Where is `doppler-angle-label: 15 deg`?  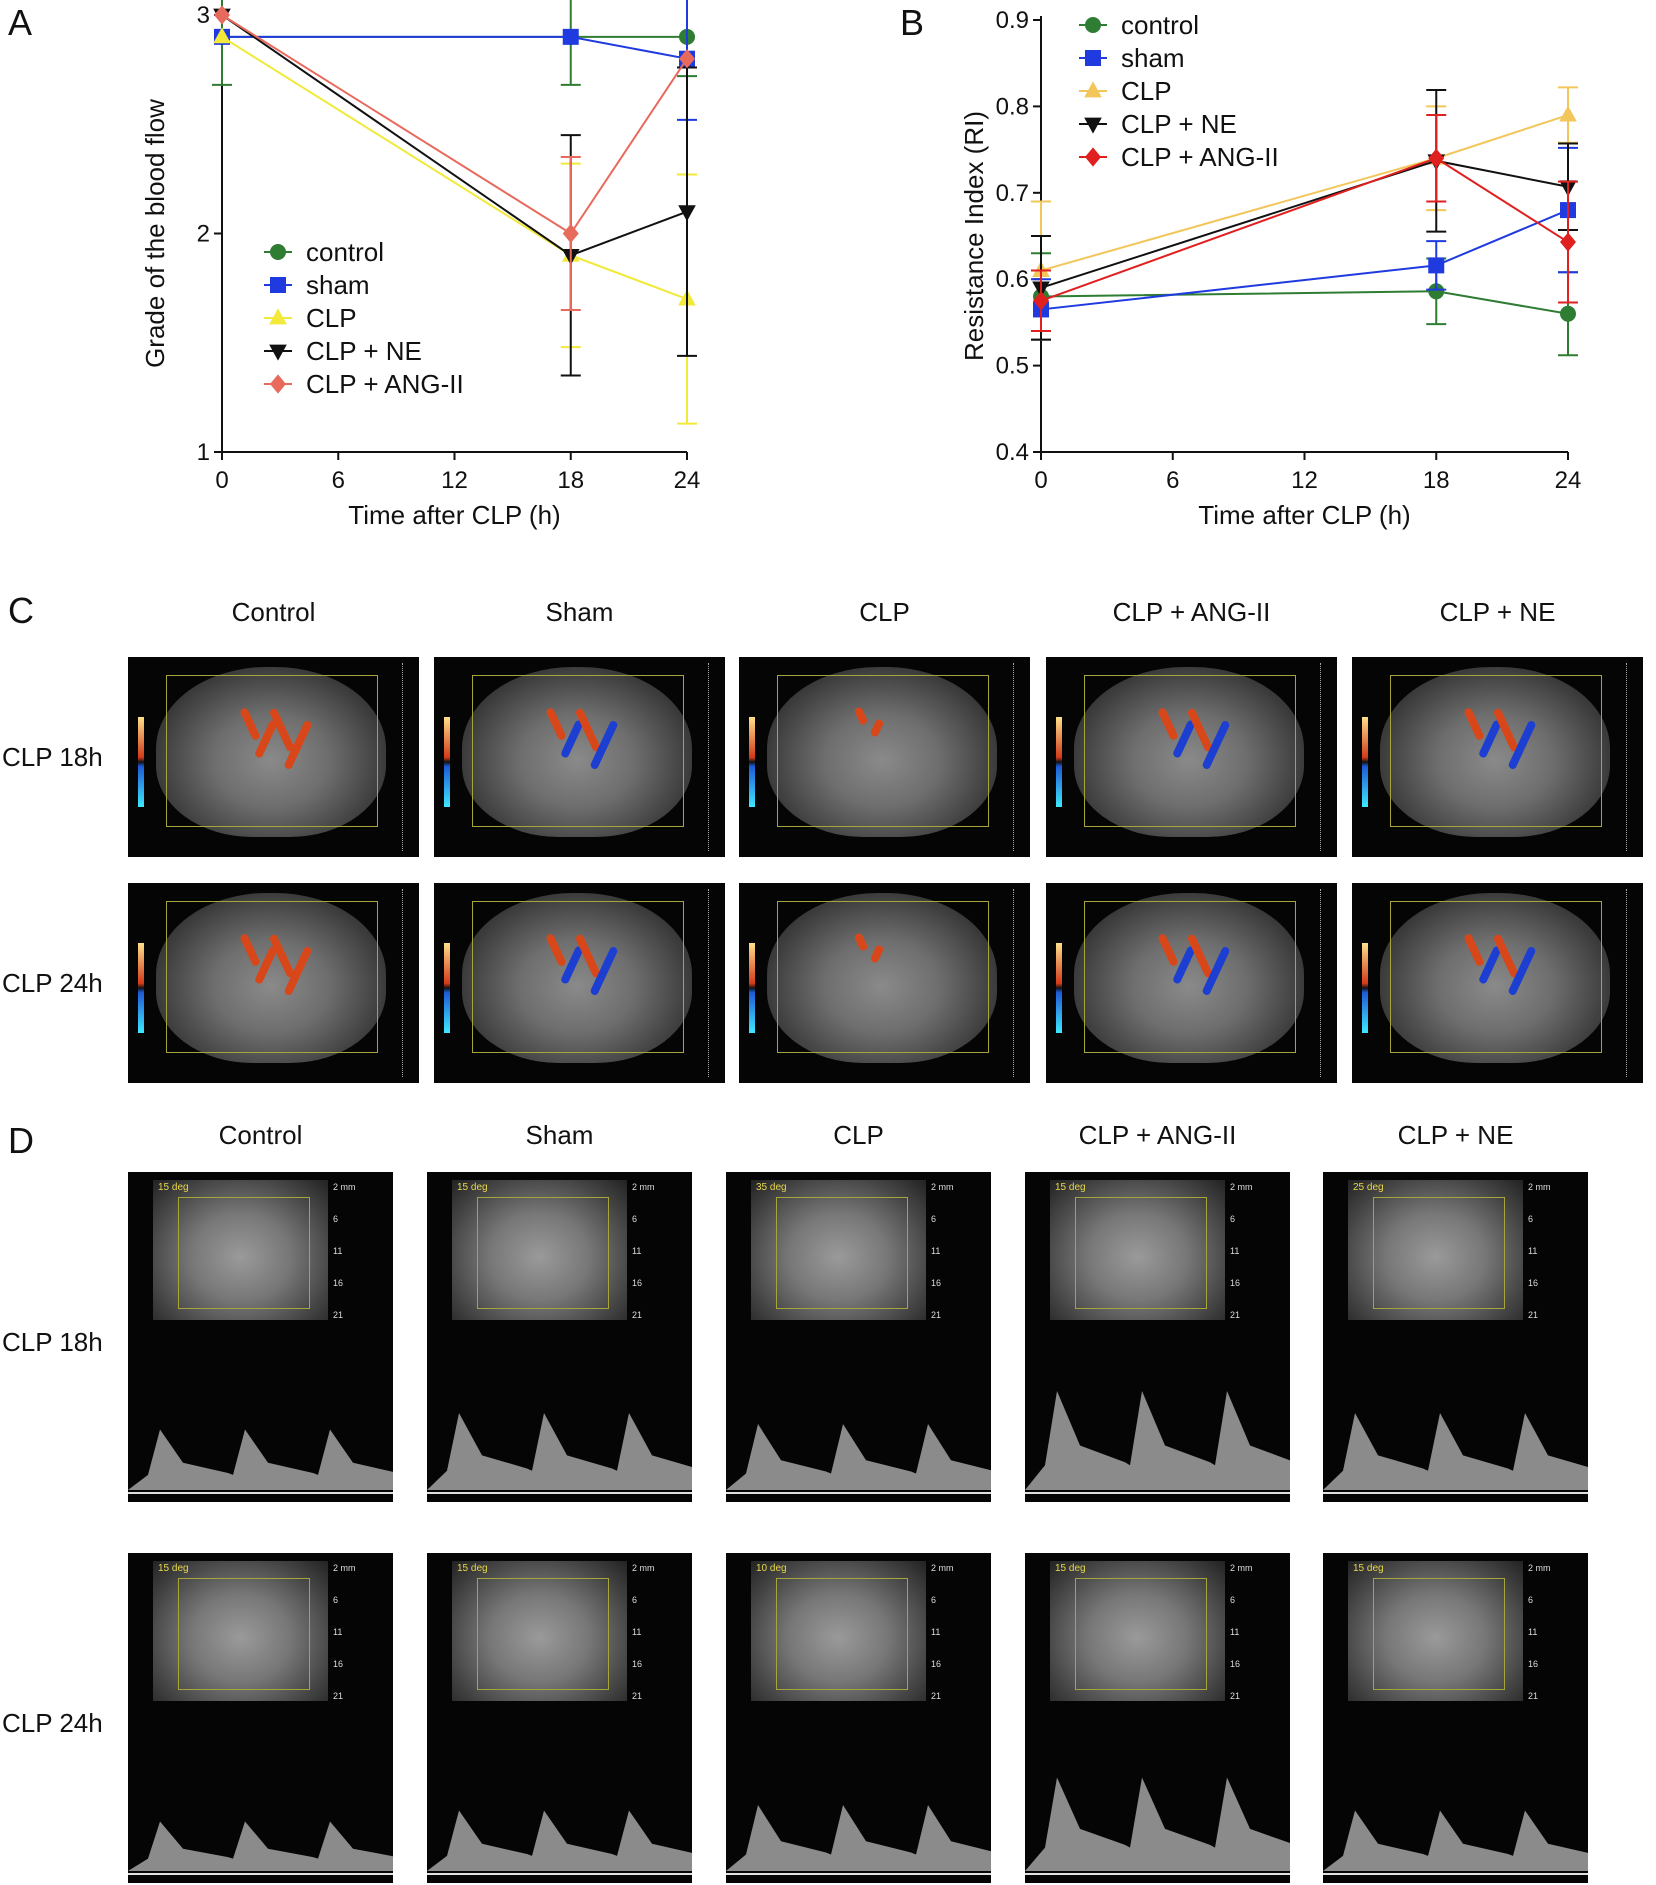 doppler-angle-label: 15 deg is located at coordinates (1368, 1568).